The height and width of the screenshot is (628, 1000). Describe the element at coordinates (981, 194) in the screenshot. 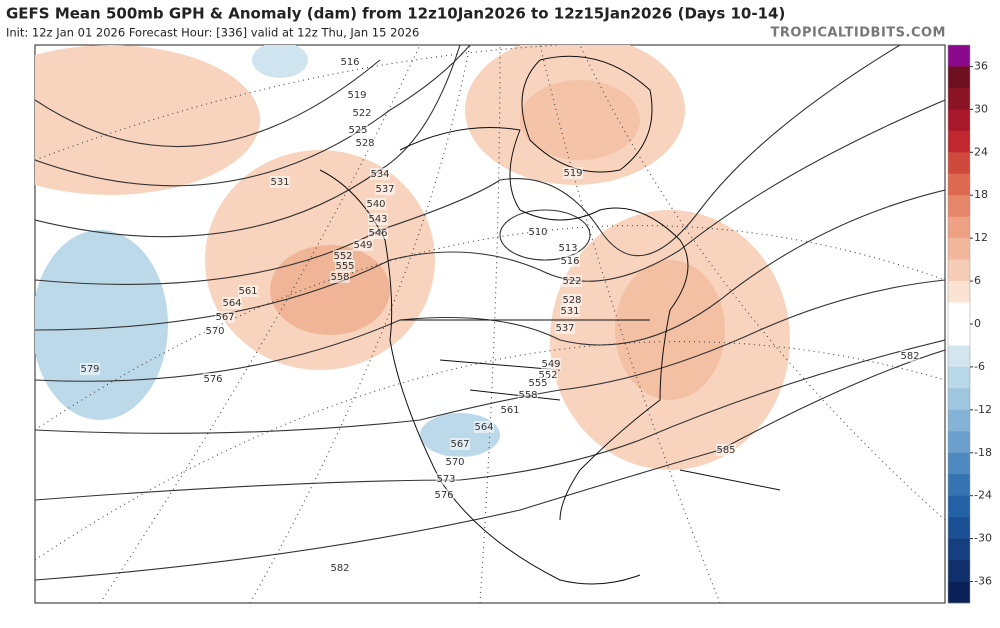

I see `colorbar-tick-label: 18` at that location.